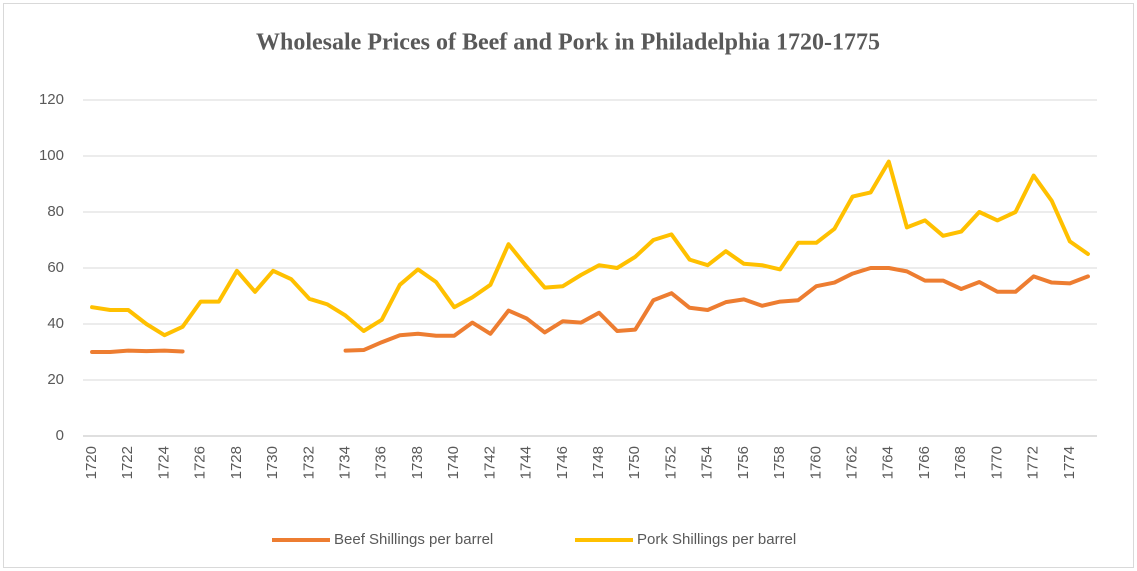 Image resolution: width=1137 pixels, height=571 pixels. Describe the element at coordinates (670, 462) in the screenshot. I see `x-tick-label: 1752` at that location.